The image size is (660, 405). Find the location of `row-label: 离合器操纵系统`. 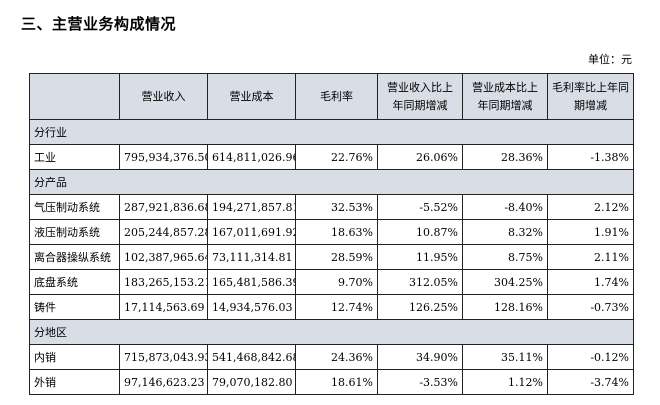

row-label: 离合器操纵系统 is located at coordinates (74, 257).